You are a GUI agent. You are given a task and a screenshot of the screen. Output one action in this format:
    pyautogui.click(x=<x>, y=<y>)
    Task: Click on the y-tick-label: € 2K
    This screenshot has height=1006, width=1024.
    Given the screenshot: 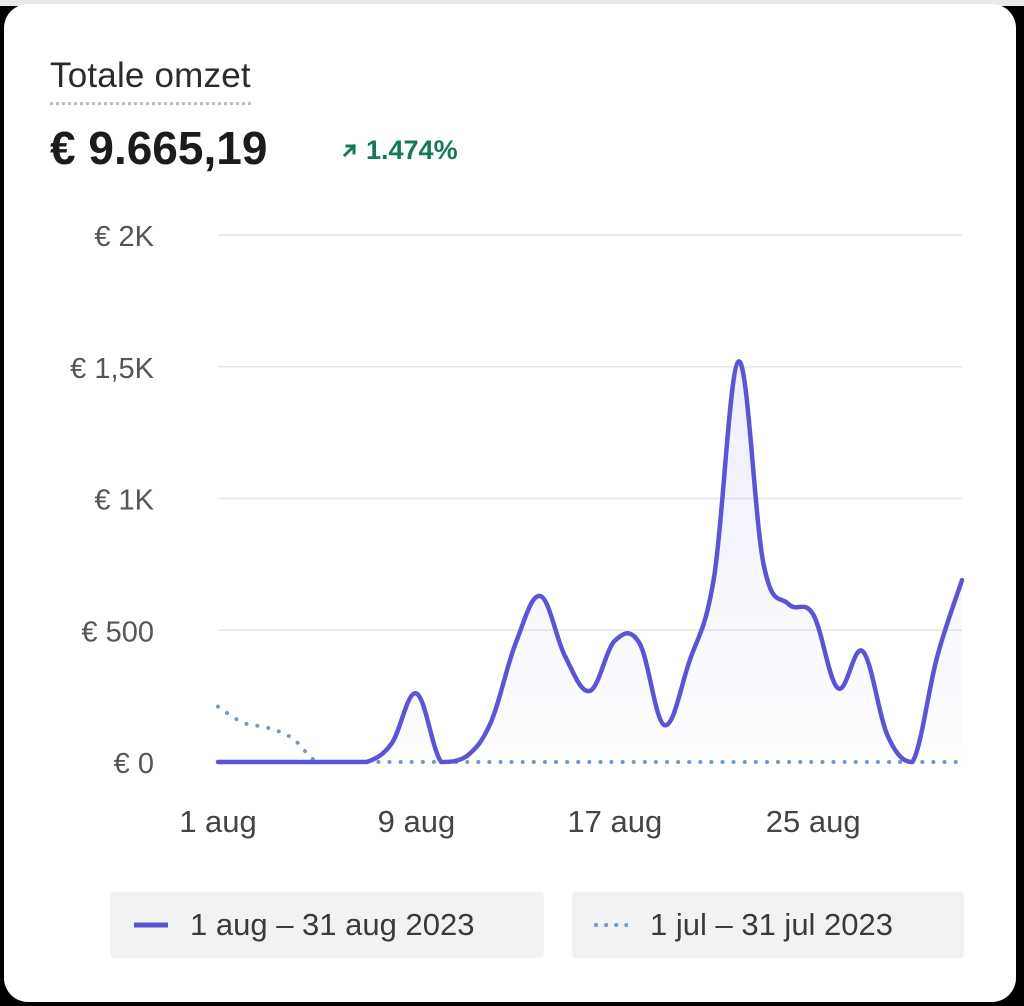 What is the action you would take?
    pyautogui.click(x=124, y=237)
    